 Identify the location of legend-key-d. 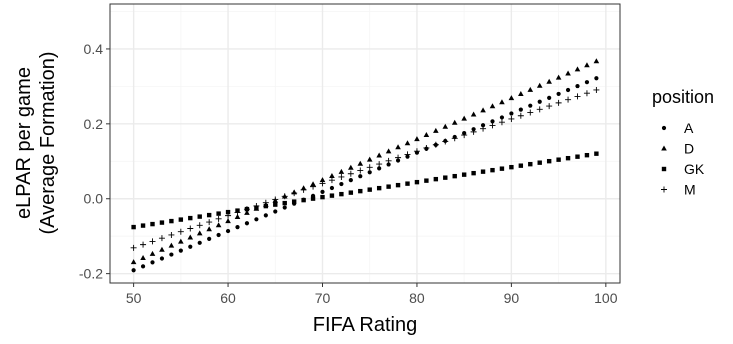
(664, 148).